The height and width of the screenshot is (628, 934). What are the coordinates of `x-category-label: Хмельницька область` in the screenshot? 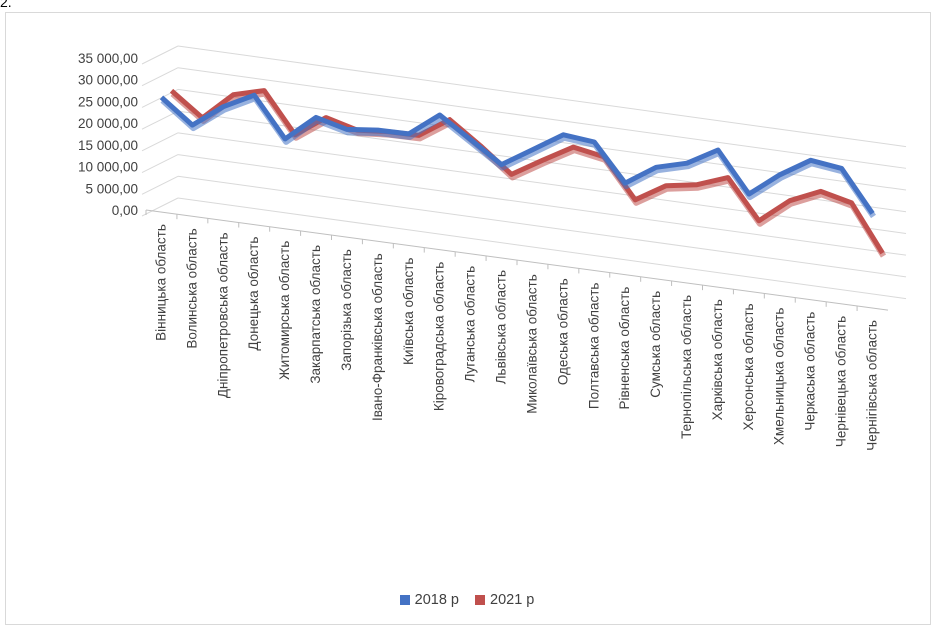 It's located at (779, 376).